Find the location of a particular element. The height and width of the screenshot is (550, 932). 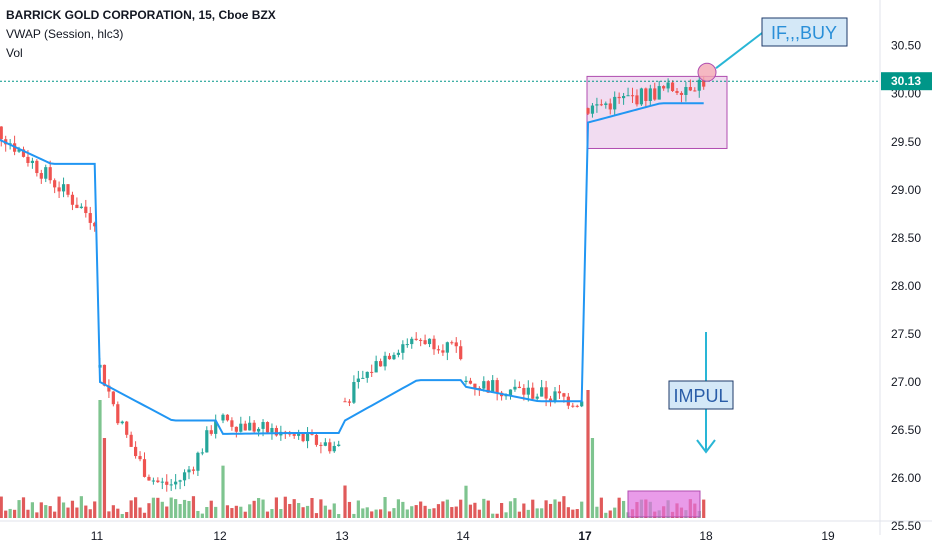

impulse-label-box is located at coordinates (701, 395).